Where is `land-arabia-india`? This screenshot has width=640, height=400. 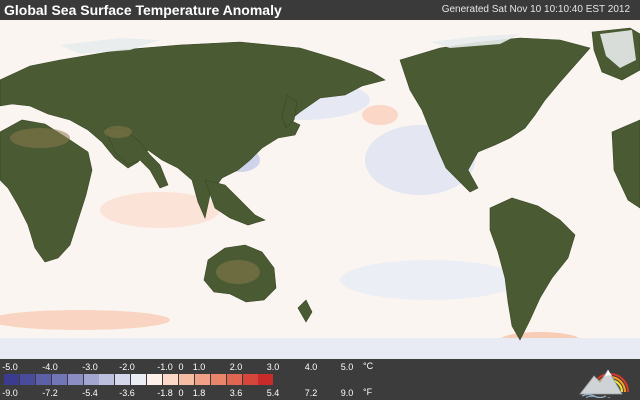 land-arabia-india is located at coordinates (136, 158).